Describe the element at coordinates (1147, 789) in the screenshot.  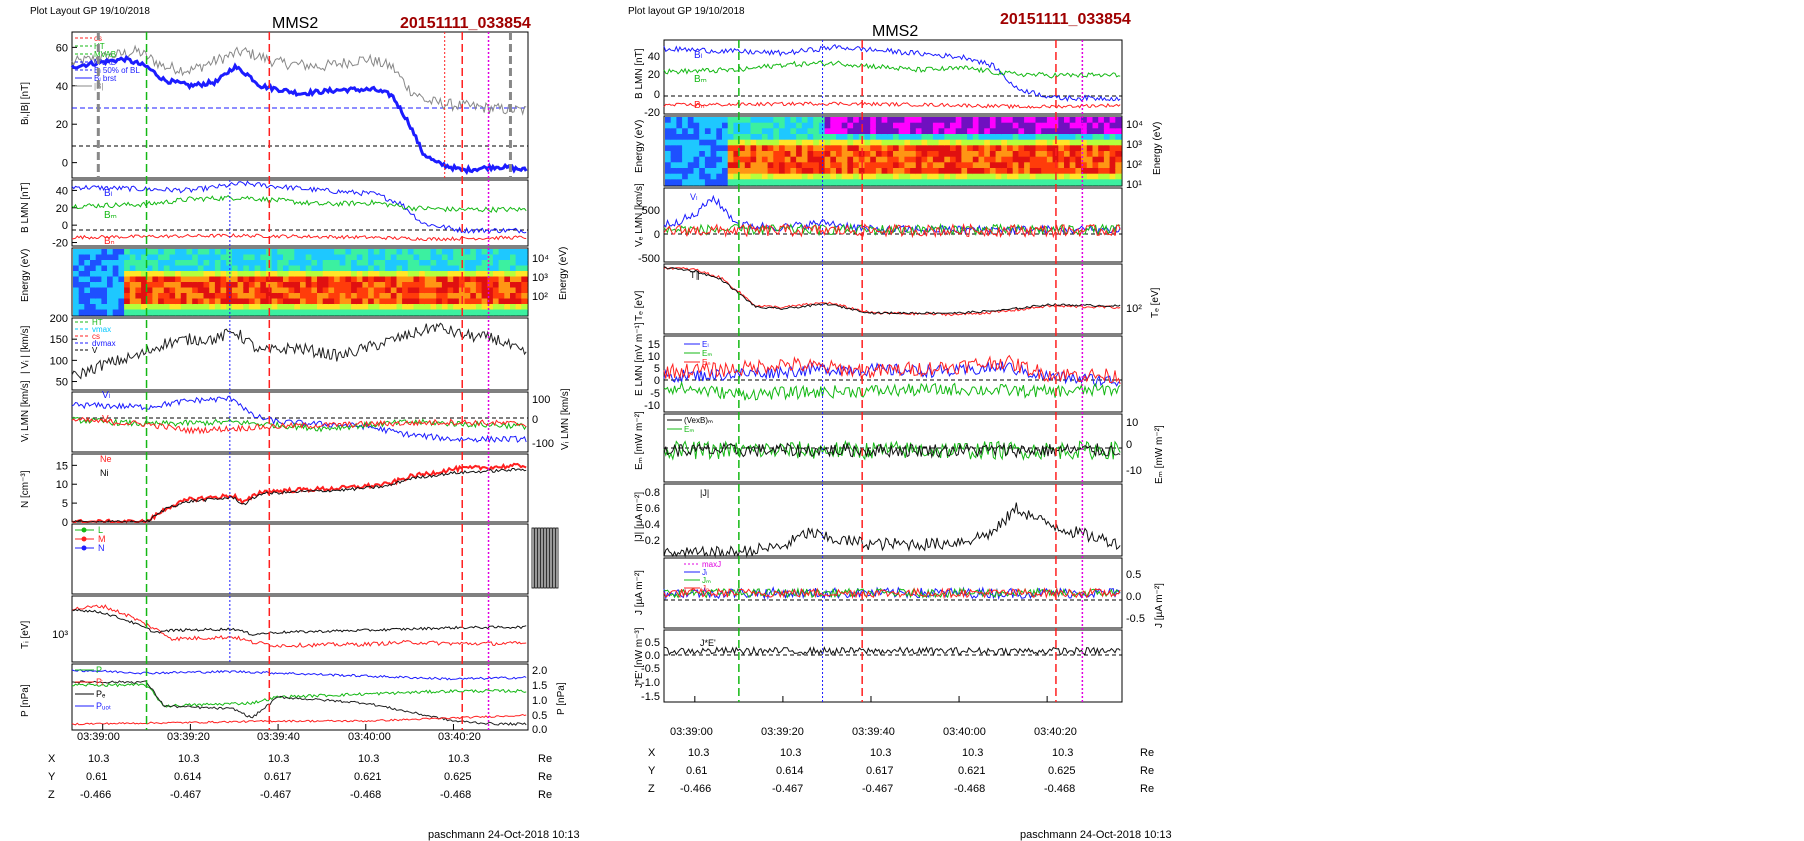
I see `ephem-unit: Re` at that location.